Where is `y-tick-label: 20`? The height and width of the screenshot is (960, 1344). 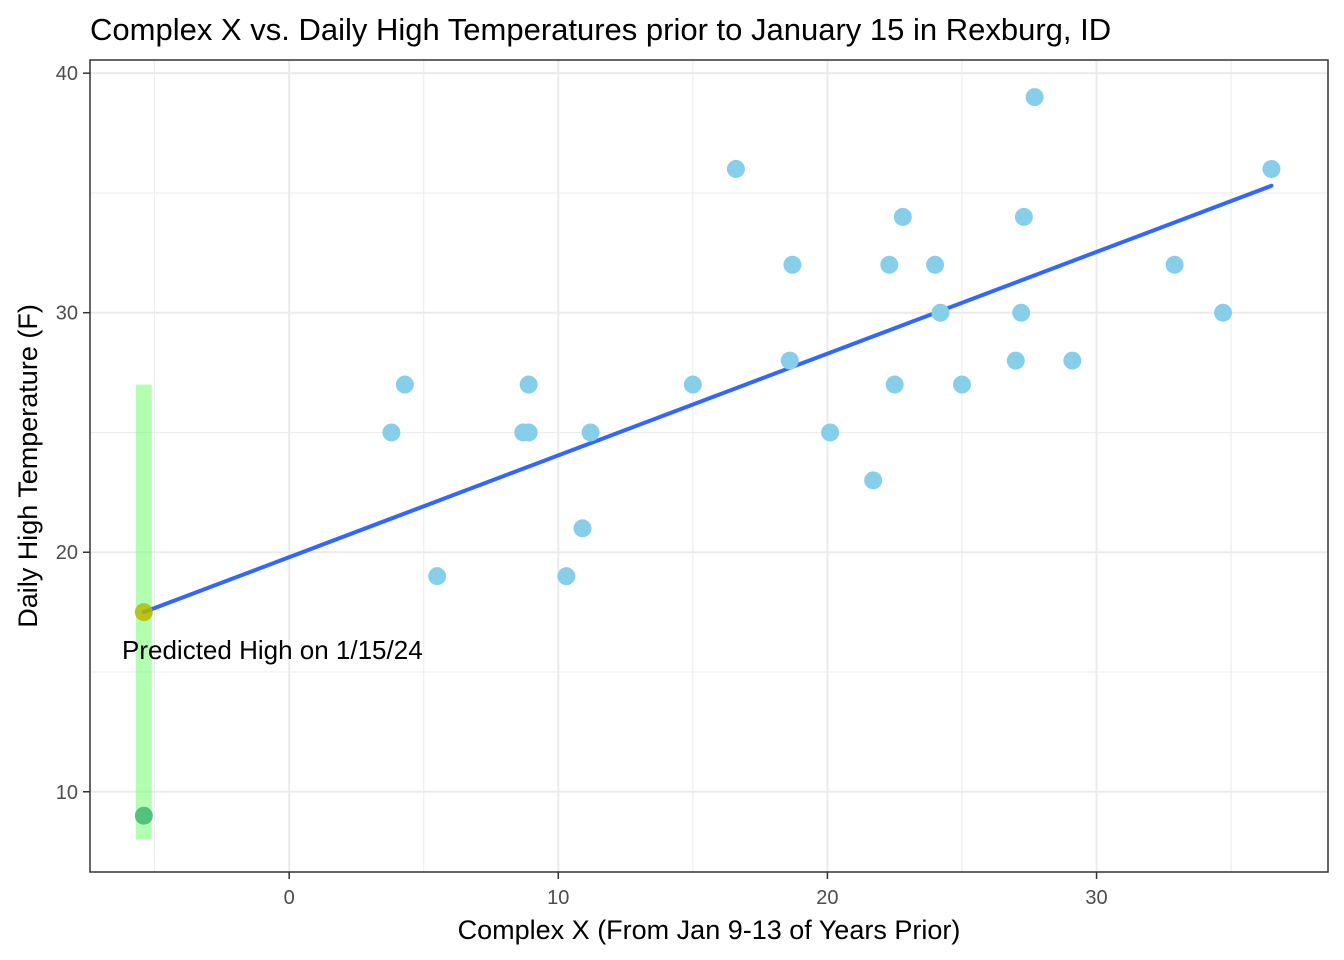 y-tick-label: 20 is located at coordinates (67, 553).